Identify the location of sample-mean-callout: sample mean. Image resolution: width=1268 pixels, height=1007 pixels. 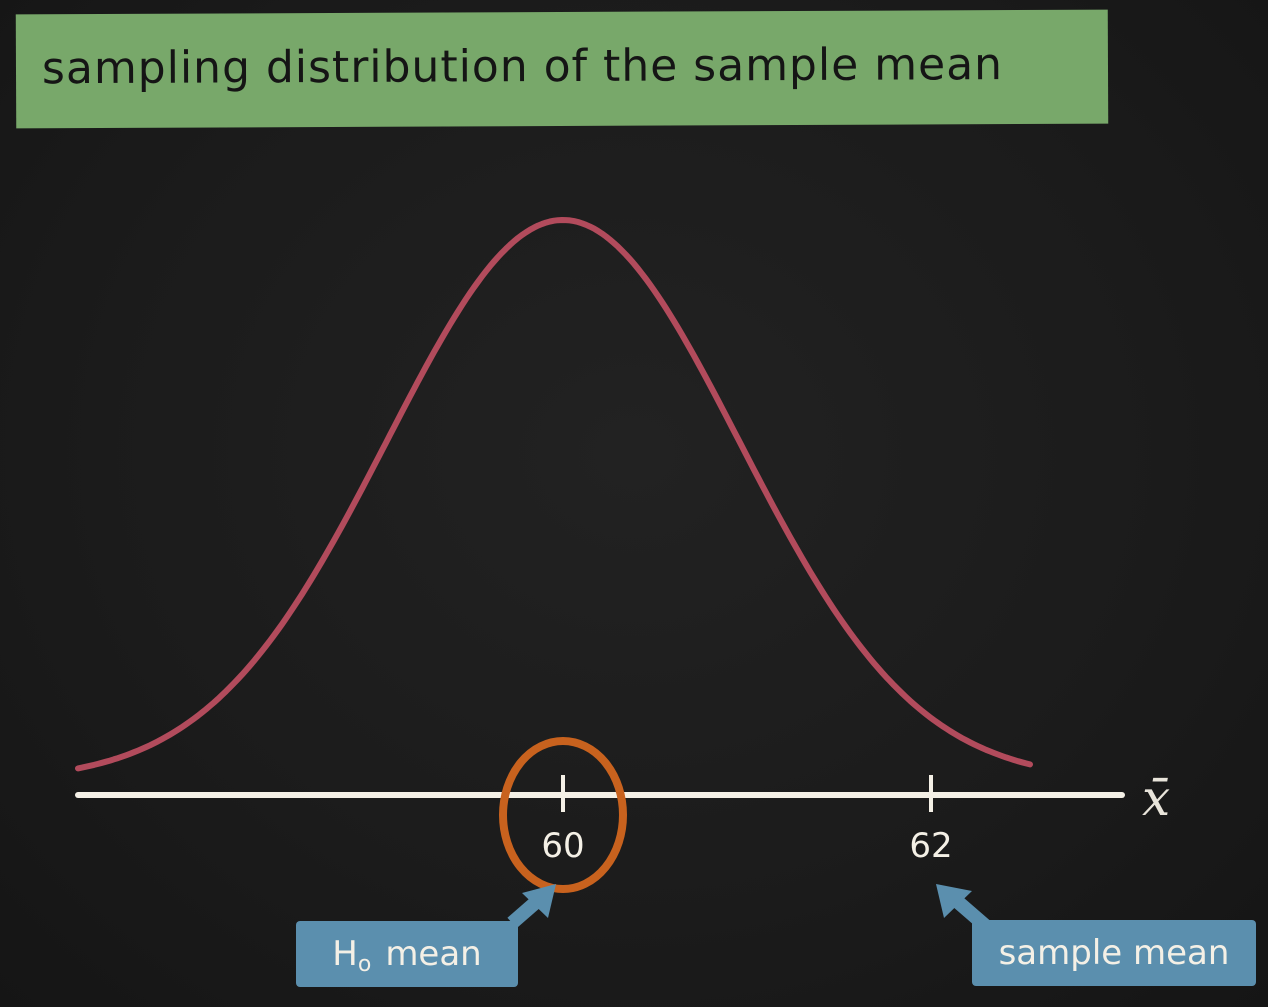
(1114, 953).